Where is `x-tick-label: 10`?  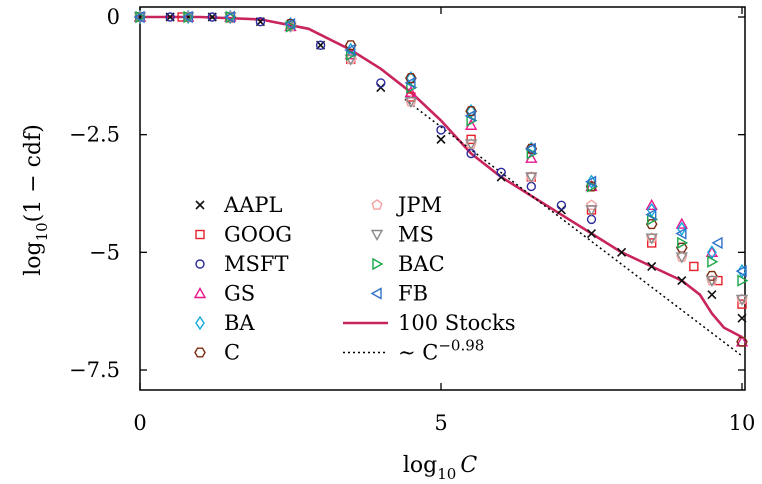 x-tick-label: 10 is located at coordinates (742, 423).